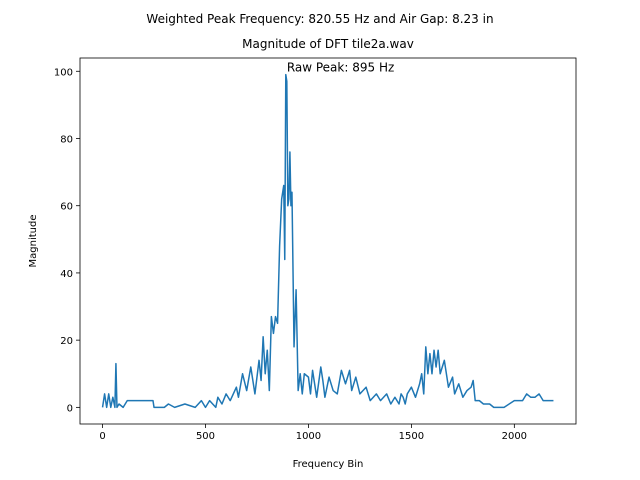 Image resolution: width=640 pixels, height=480 pixels. Describe the element at coordinates (340, 68) in the screenshot. I see `annotation: Raw Peak: 895 Hz` at that location.